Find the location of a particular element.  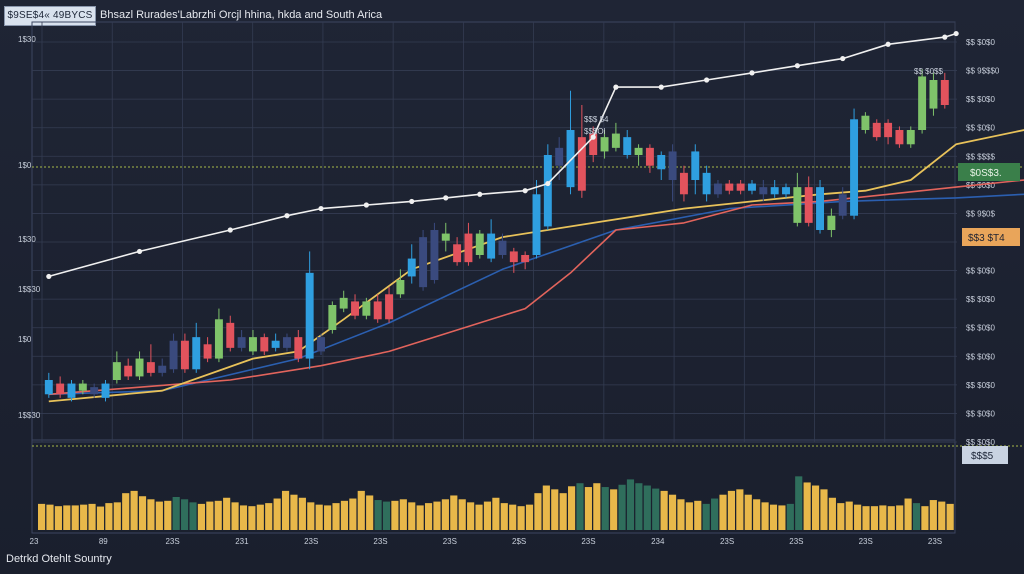

x-tick-label: 2$S is located at coordinates (519, 541).